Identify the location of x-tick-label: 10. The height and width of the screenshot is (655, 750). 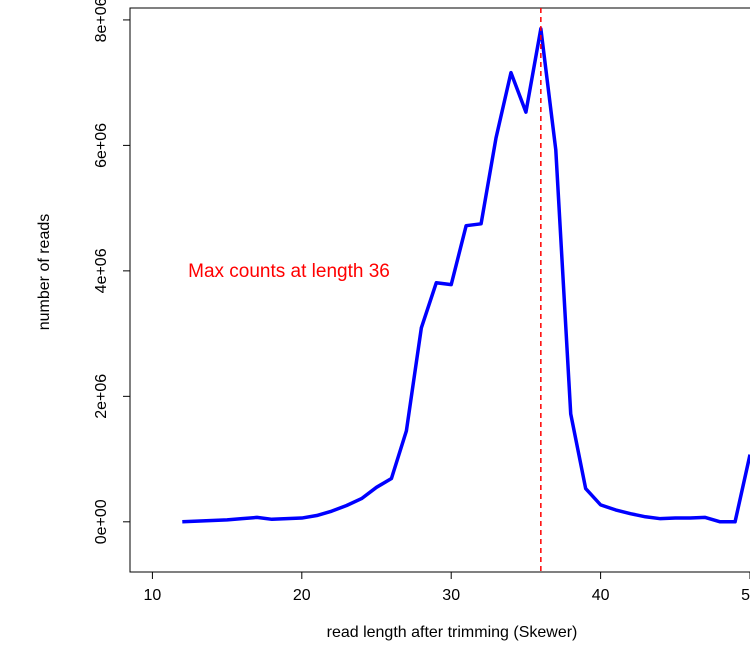
(153, 595).